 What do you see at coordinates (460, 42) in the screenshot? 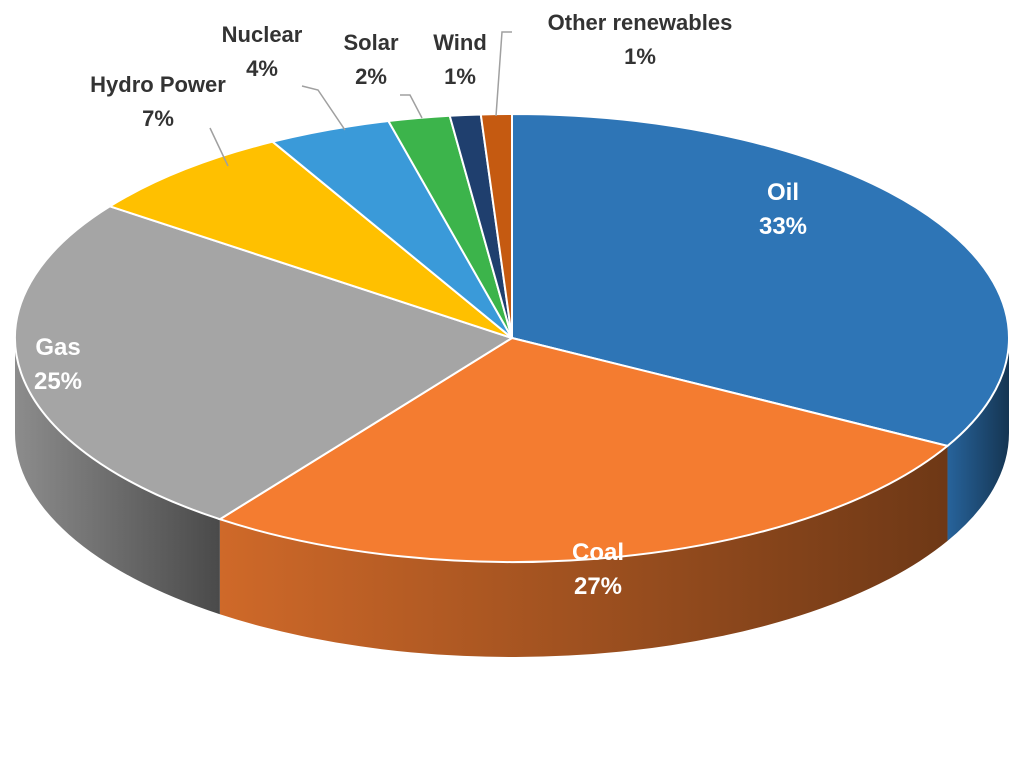
I see `category-label-wind: Wind` at bounding box center [460, 42].